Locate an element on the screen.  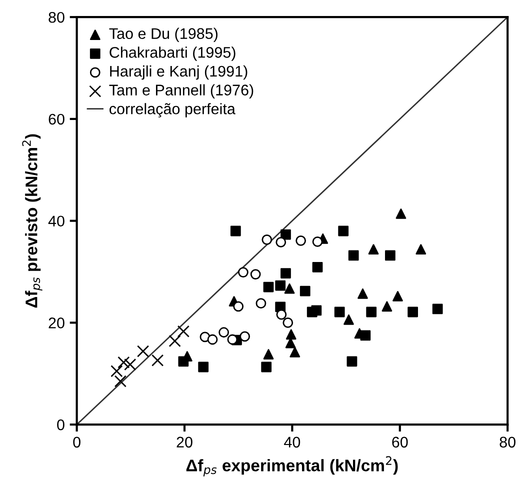
y-axis-title: Δf$_{ps}$ previsto (kN/cm$^{2}$) is located at coordinates (32, 221).